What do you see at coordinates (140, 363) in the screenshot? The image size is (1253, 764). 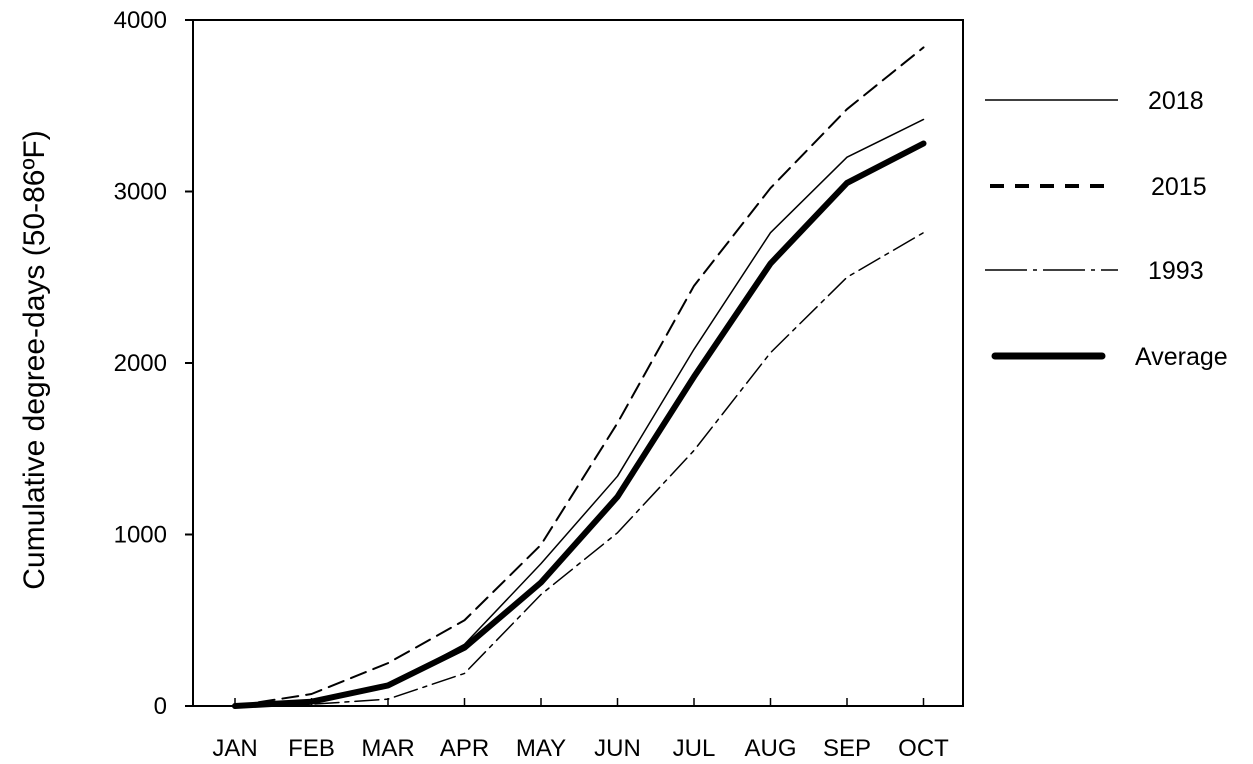 I see `y-tick-label: 2000` at bounding box center [140, 363].